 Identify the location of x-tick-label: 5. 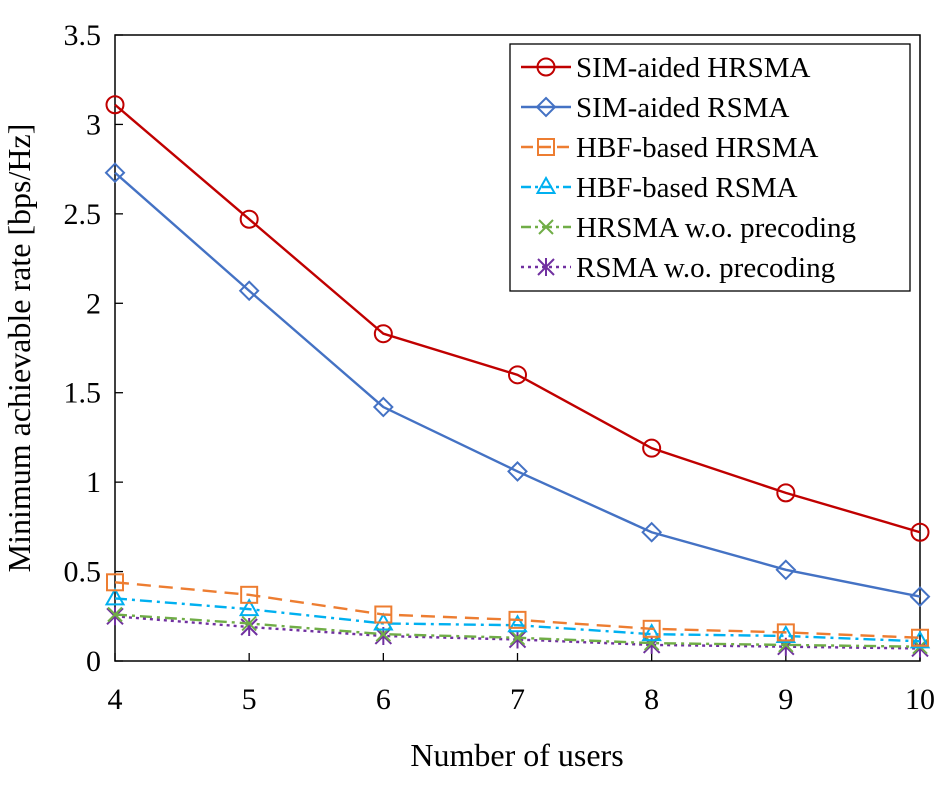
(249, 699).